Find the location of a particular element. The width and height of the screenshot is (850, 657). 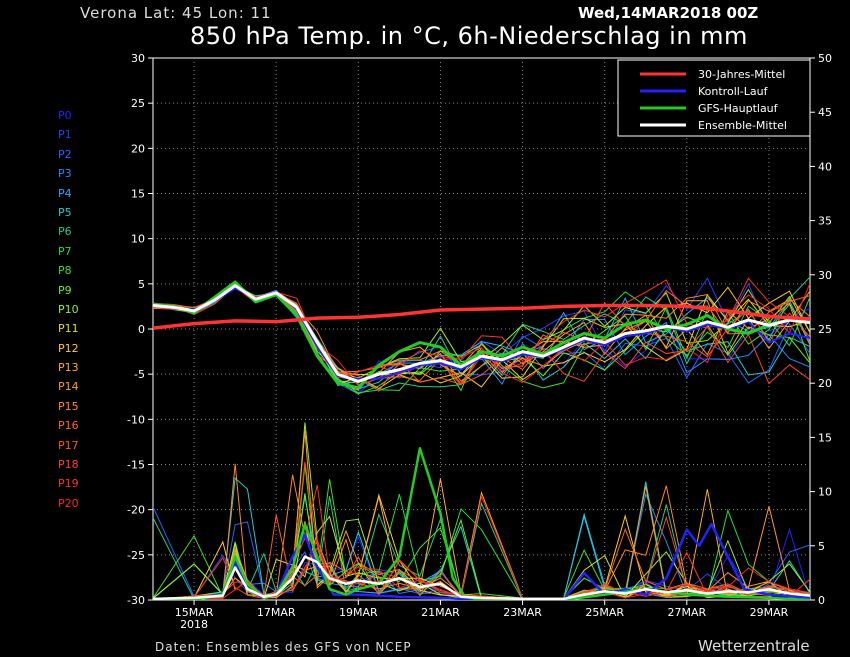

member-label-p4: P4 is located at coordinates (65, 193).